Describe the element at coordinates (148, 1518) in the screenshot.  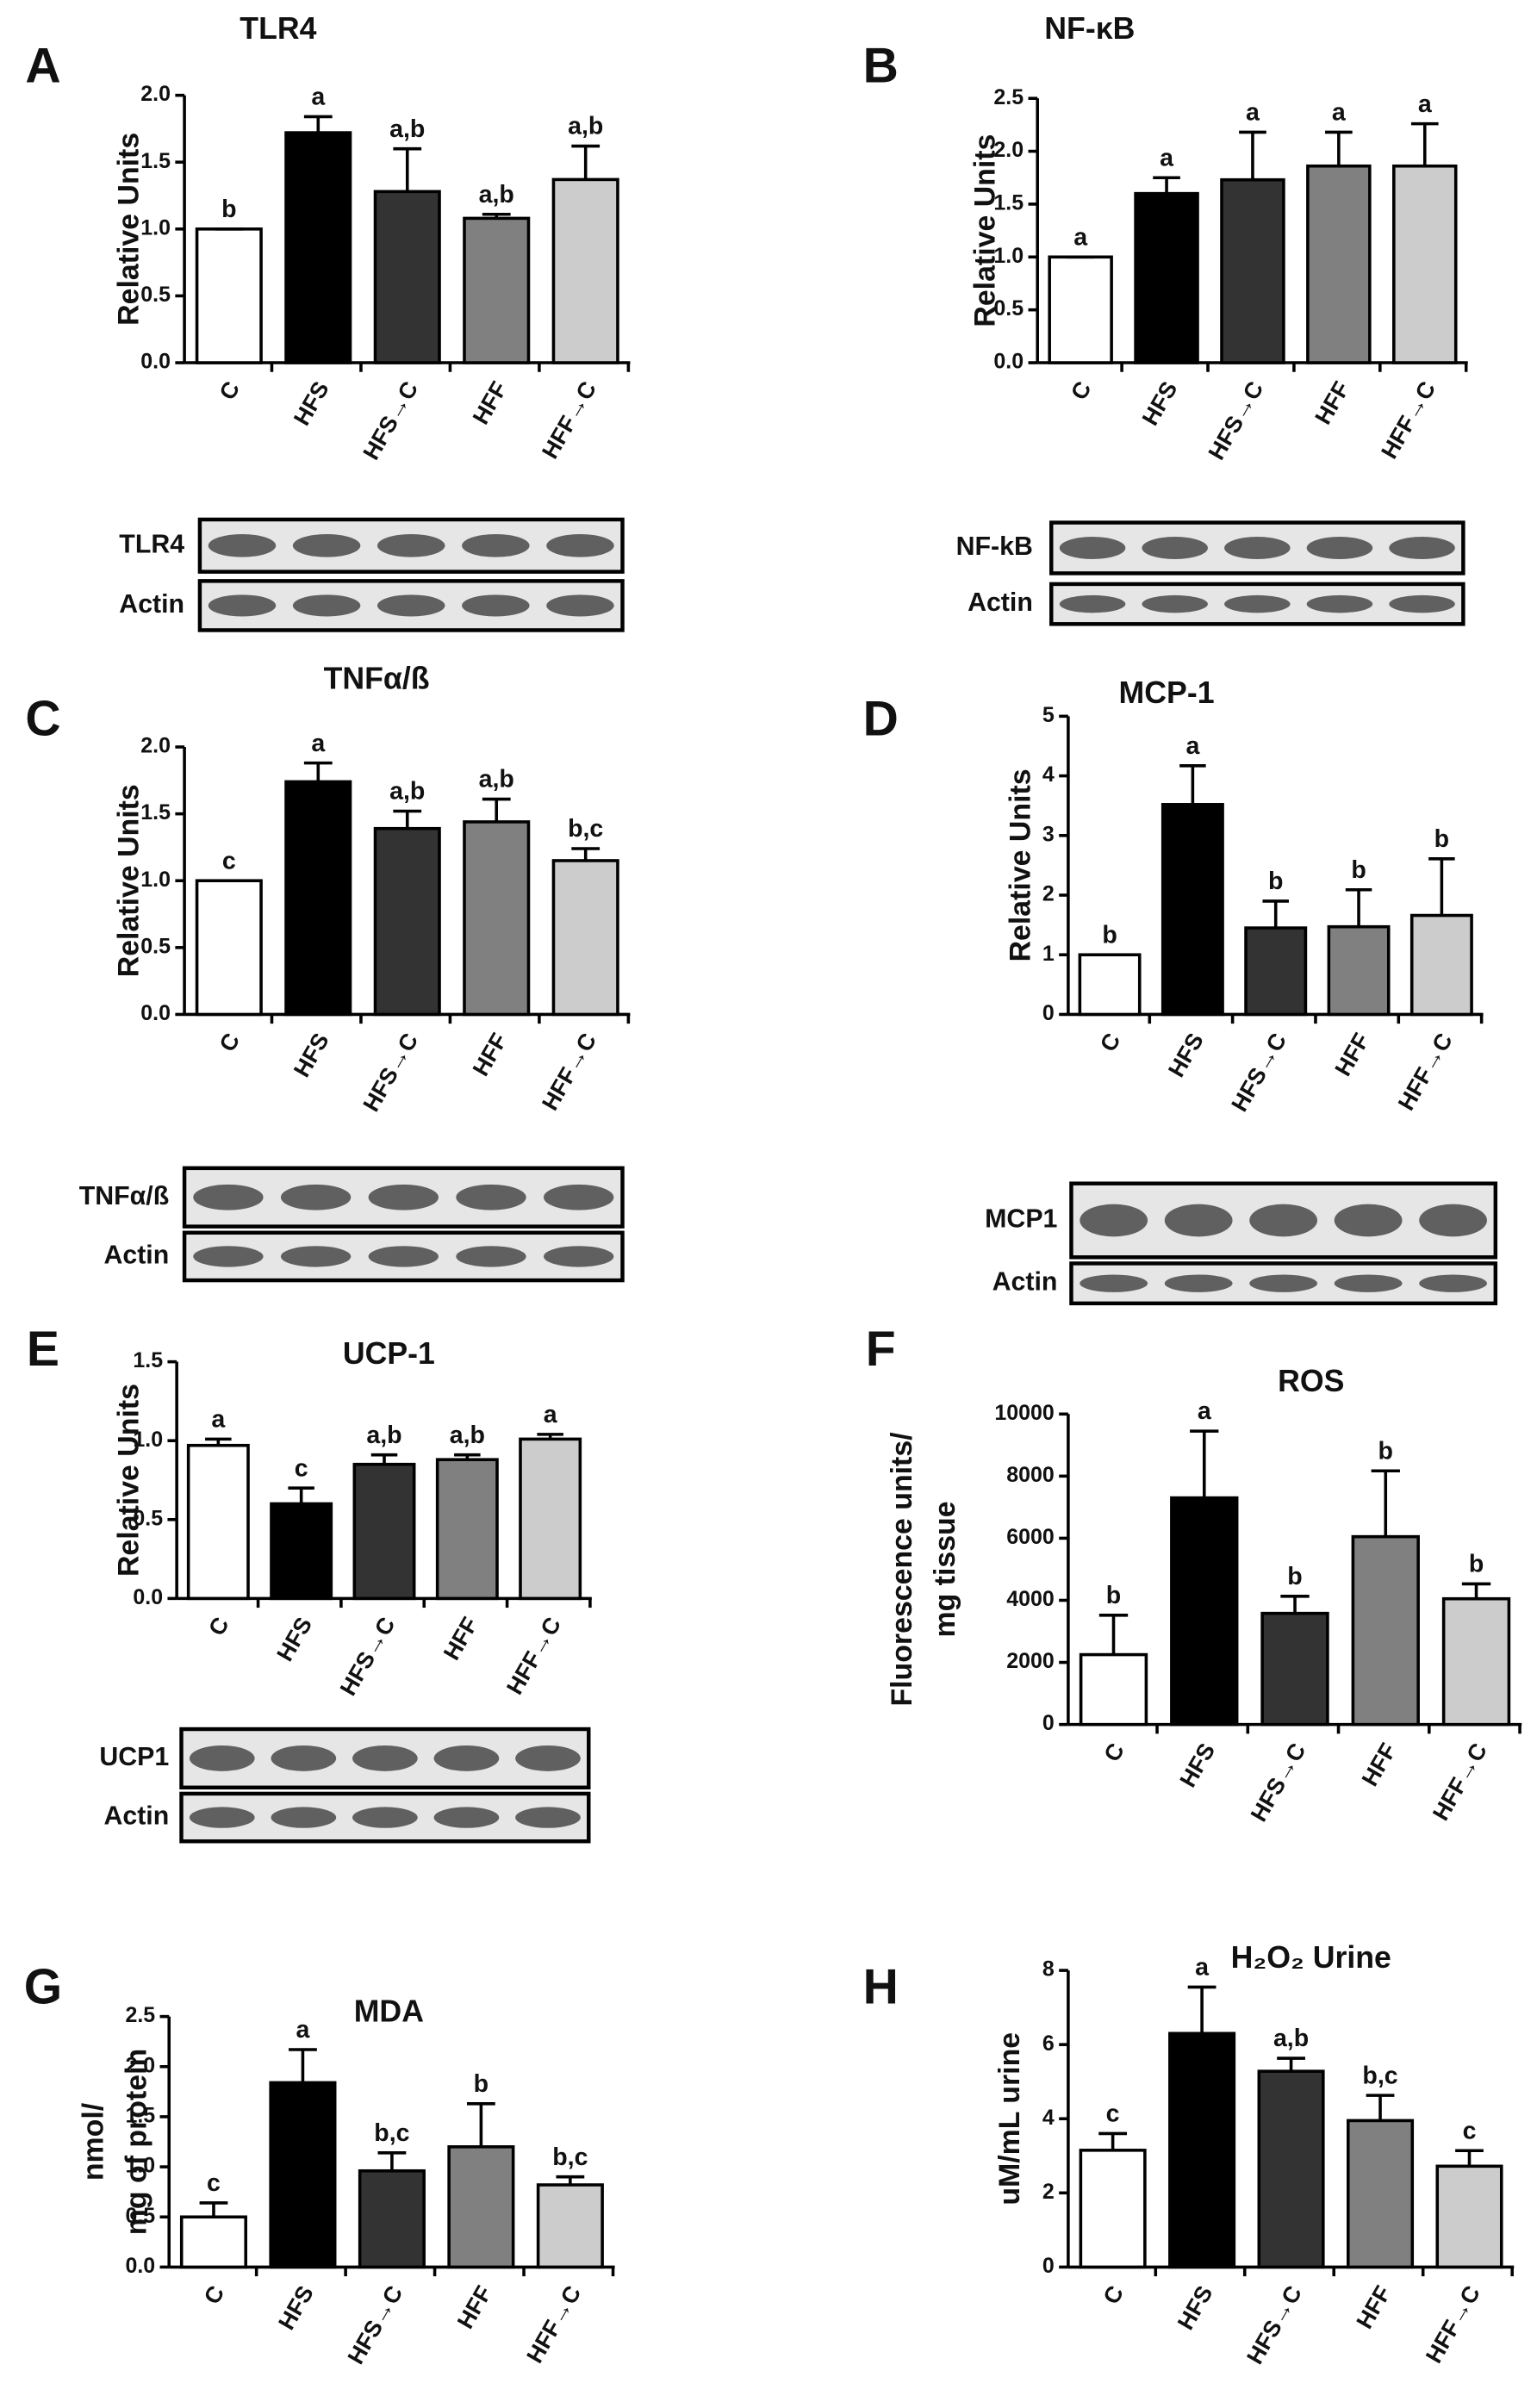
I see `y-tick-label: 0.5` at that location.